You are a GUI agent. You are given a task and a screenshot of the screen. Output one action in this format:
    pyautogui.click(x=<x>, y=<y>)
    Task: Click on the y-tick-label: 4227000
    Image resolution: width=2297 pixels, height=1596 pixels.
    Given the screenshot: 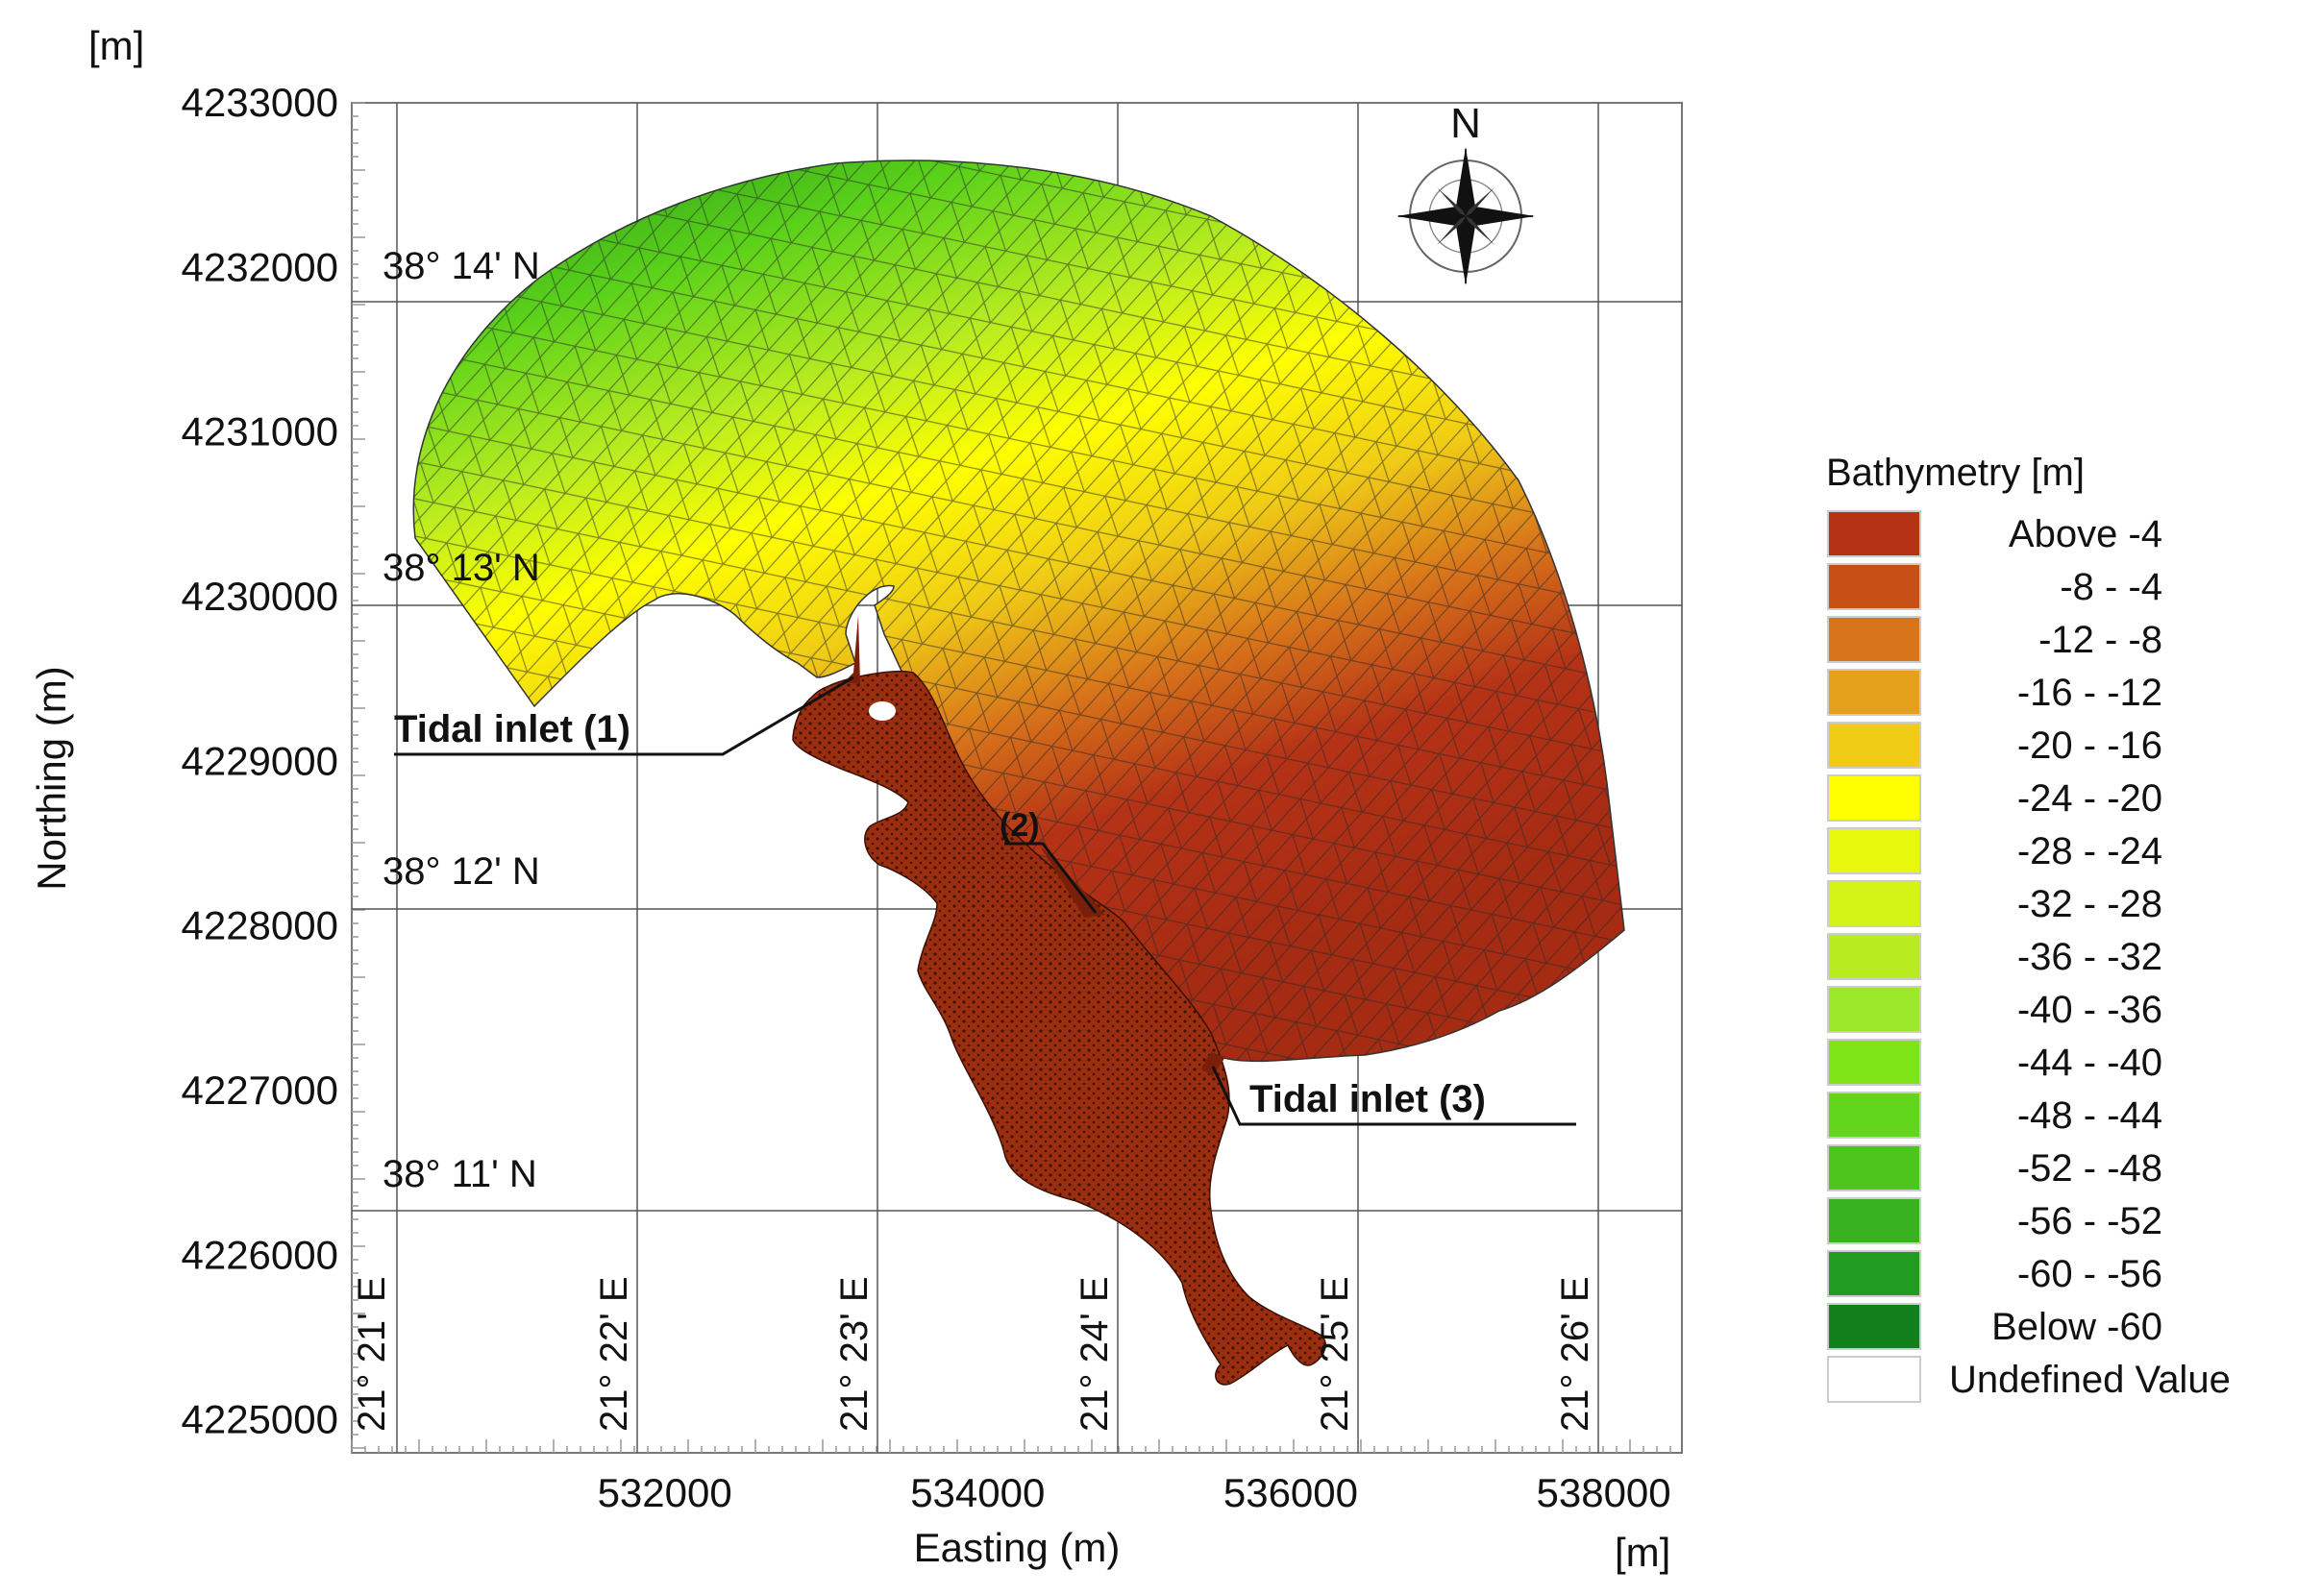 What is the action you would take?
    pyautogui.click(x=259, y=1090)
    